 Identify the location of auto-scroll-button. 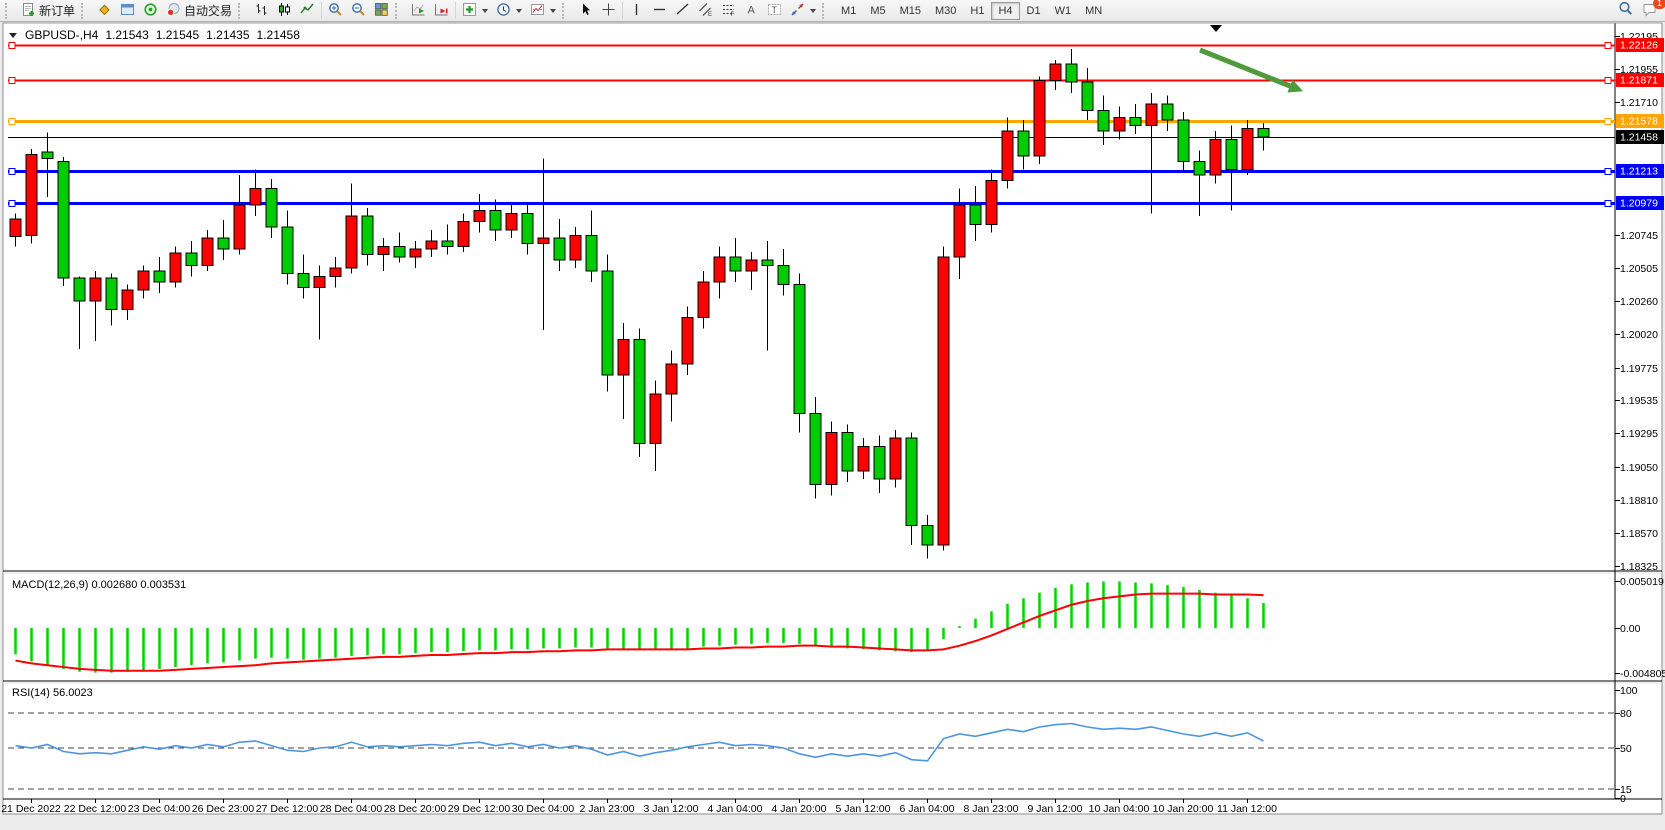
(418, 11).